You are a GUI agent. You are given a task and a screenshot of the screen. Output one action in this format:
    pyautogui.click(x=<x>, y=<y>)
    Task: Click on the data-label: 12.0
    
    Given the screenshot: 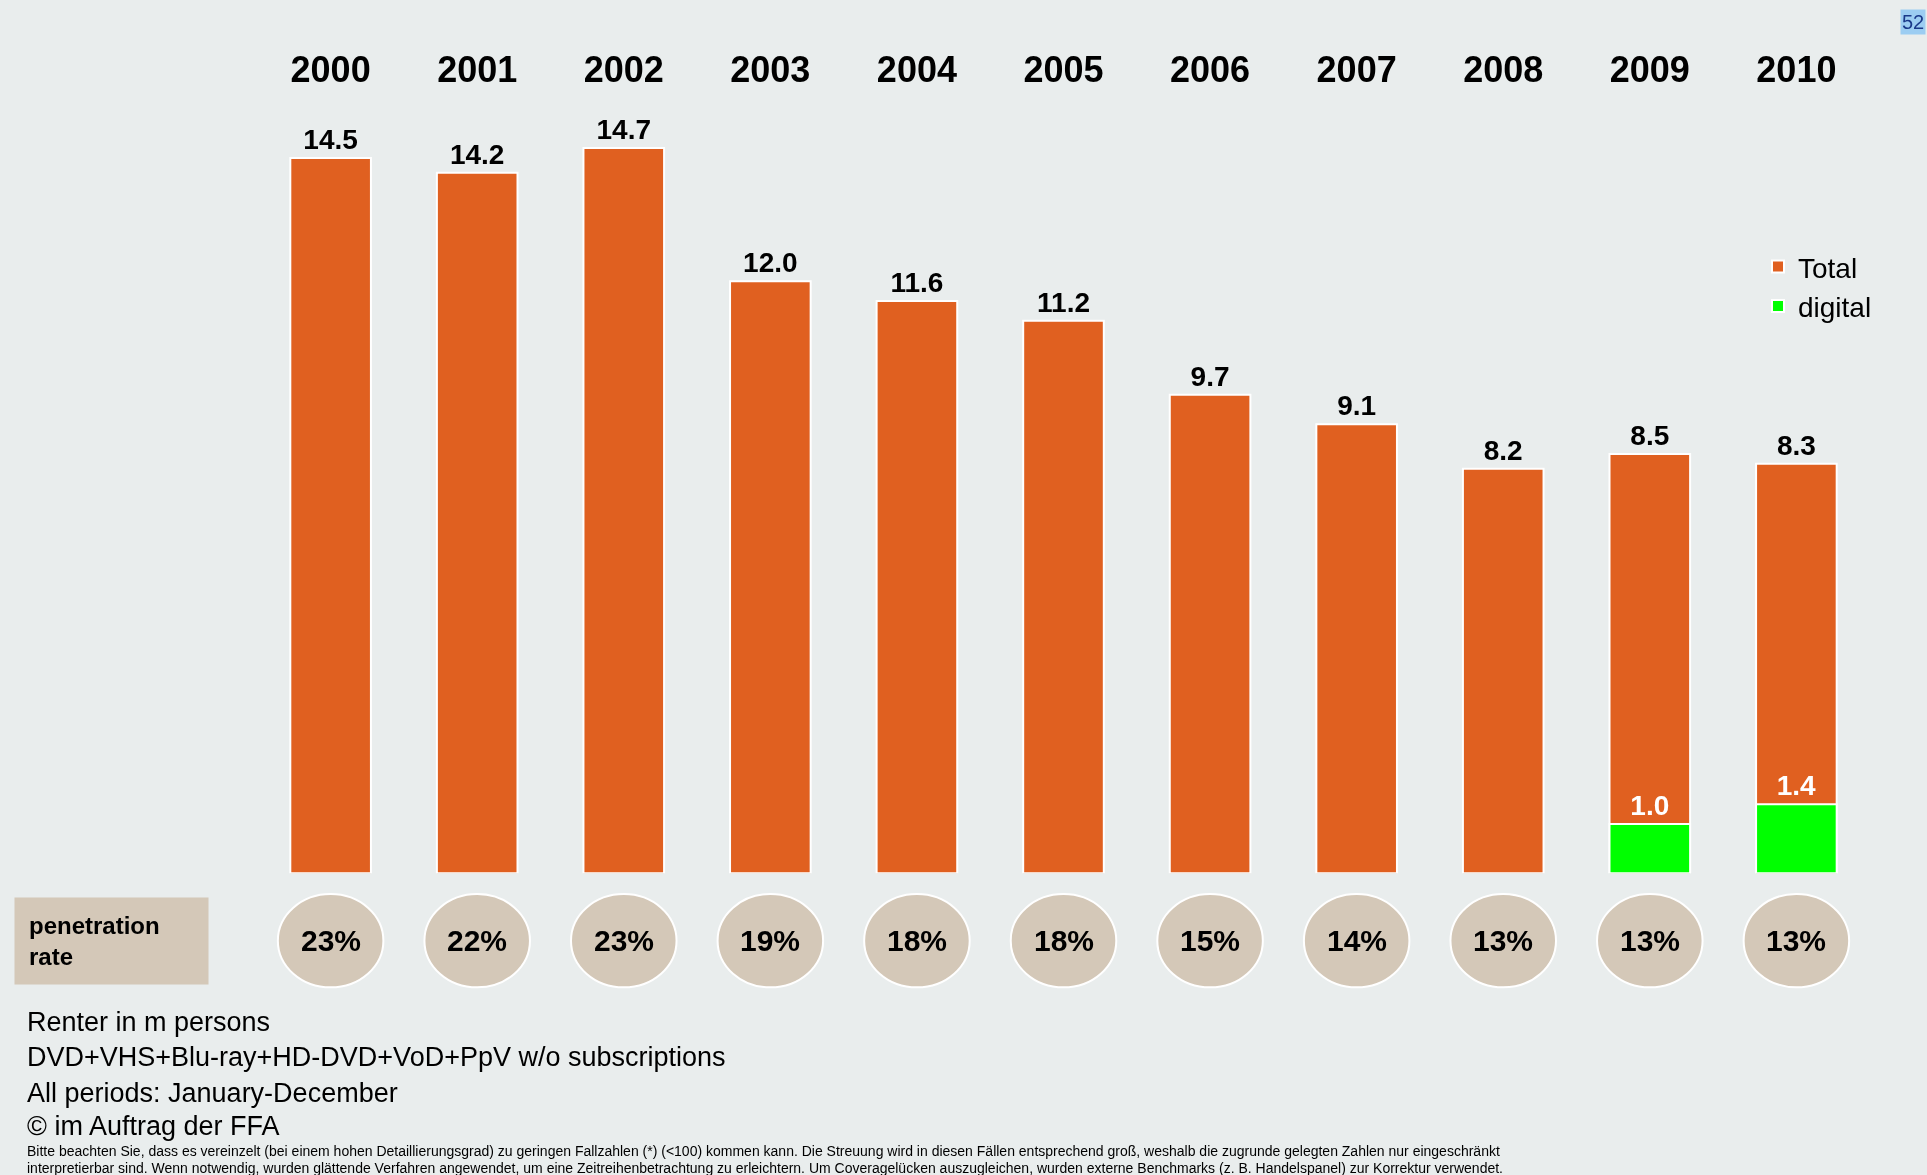 What is the action you would take?
    pyautogui.click(x=770, y=263)
    